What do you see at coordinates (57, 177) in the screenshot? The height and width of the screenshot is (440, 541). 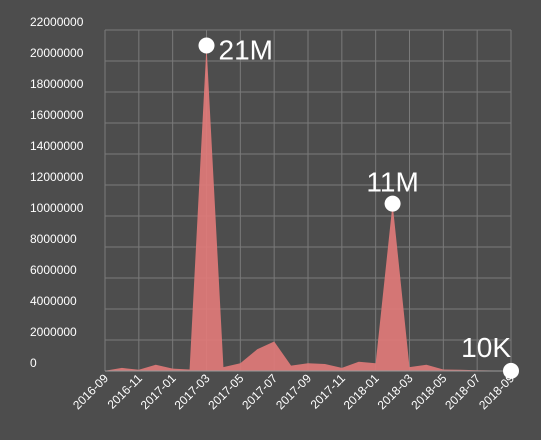 I see `y-tick-label: 12000000` at bounding box center [57, 177].